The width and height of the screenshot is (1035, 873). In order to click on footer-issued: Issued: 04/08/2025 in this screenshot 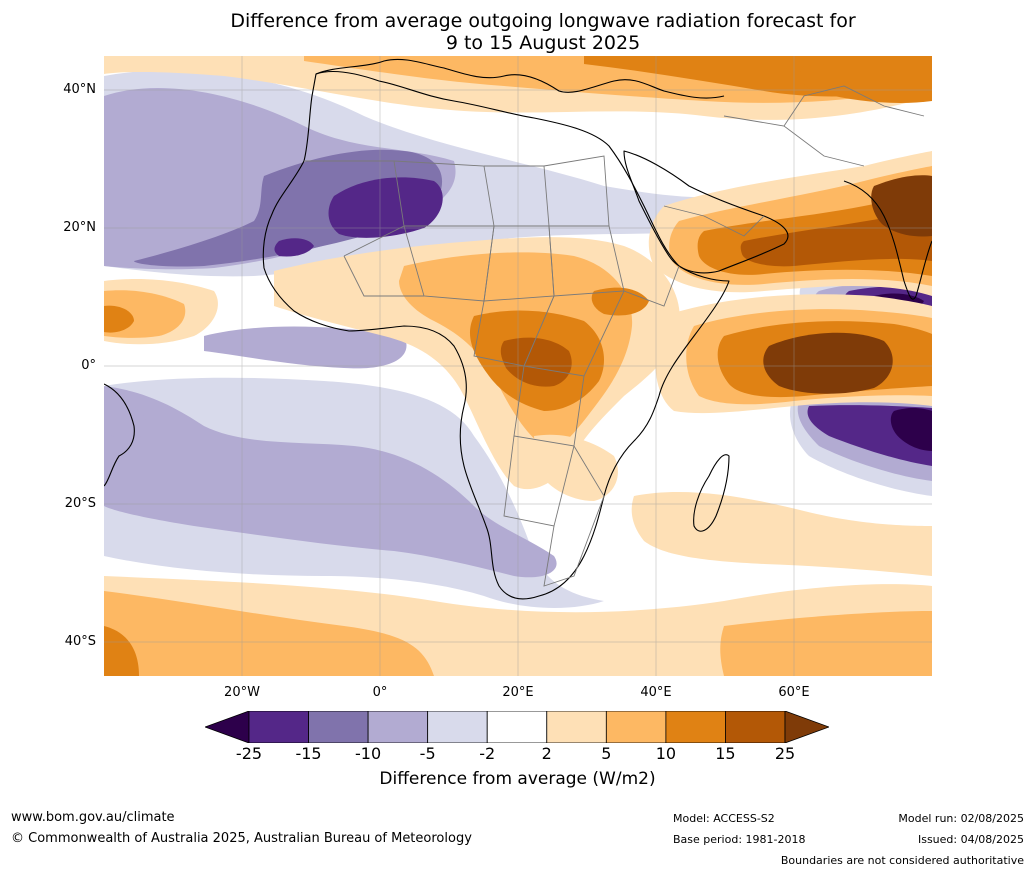, I will do `click(970, 839)`.